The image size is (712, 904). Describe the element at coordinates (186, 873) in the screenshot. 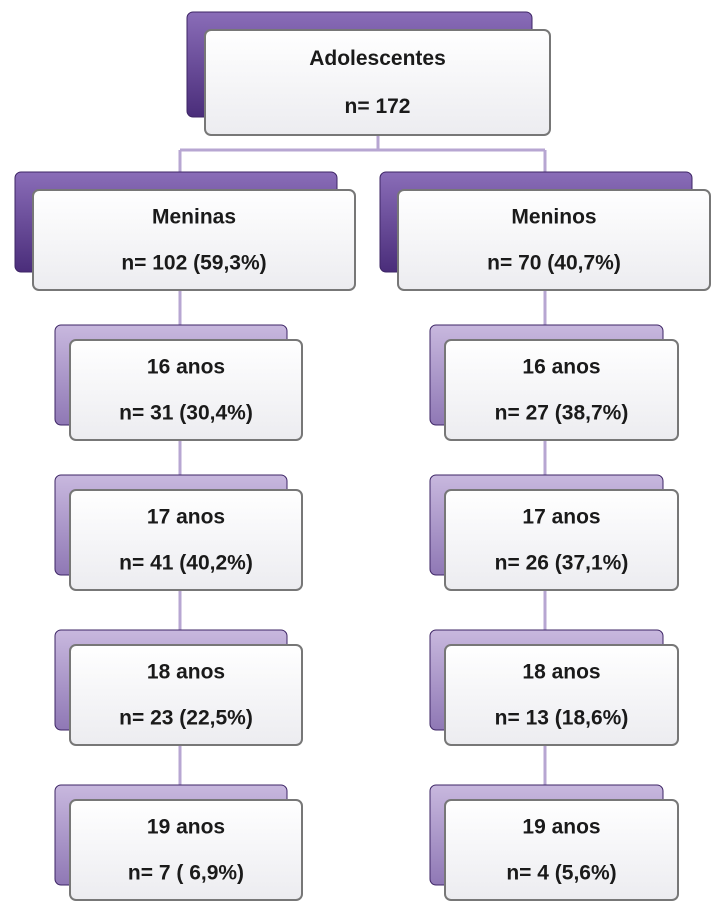

I see `box-count: n= 7 ( 6,9%)` at that location.